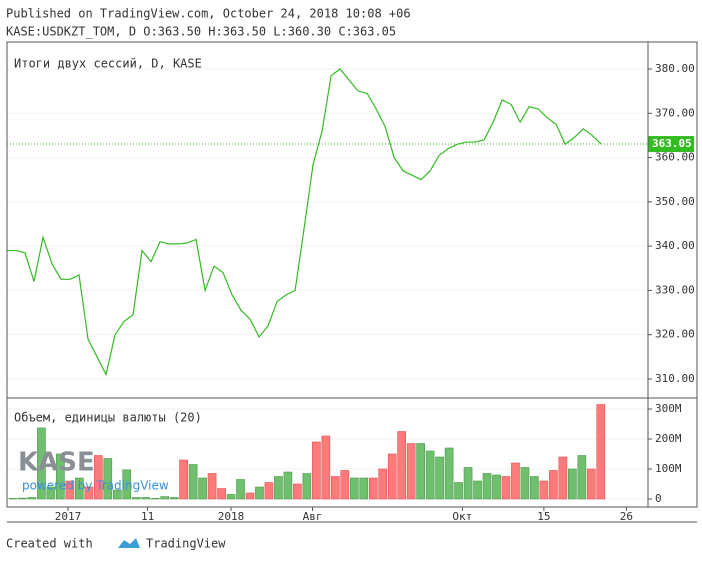  What do you see at coordinates (675, 68) in the screenshot?
I see `y-tick-label: 380.00` at bounding box center [675, 68].